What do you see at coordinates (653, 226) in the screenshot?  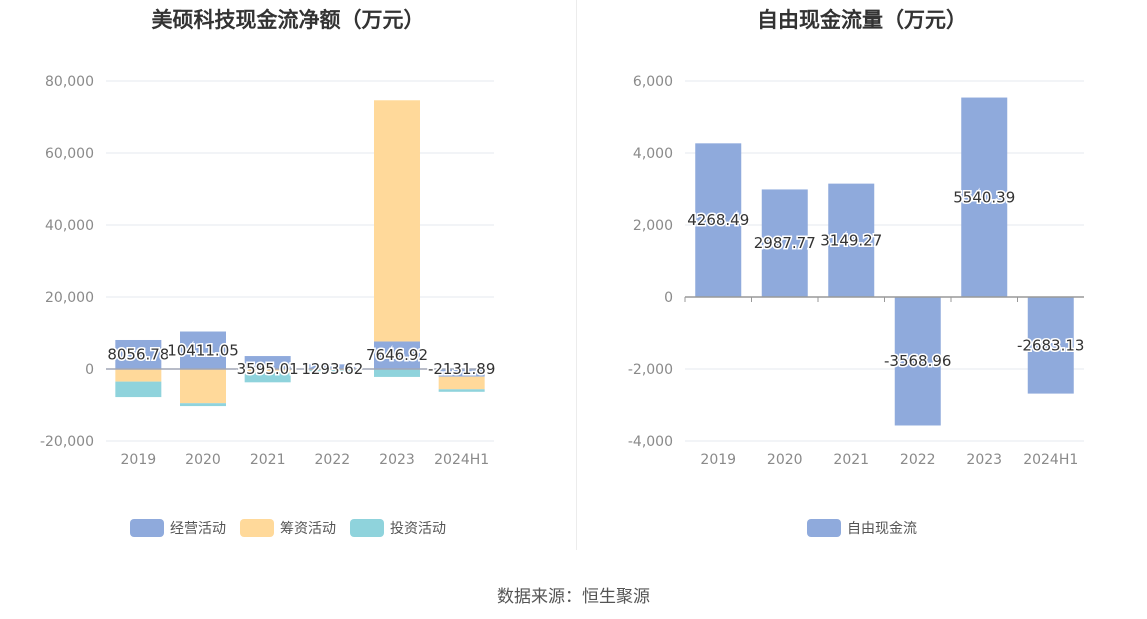 I see `y-tick-label: 2,000` at bounding box center [653, 226].